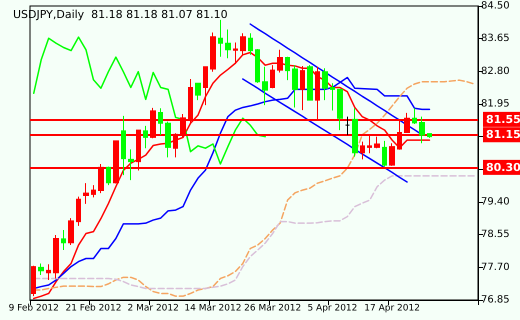 This screenshot has width=520, height=320. I want to click on ref-line-label: 80.30, so click(503, 167).